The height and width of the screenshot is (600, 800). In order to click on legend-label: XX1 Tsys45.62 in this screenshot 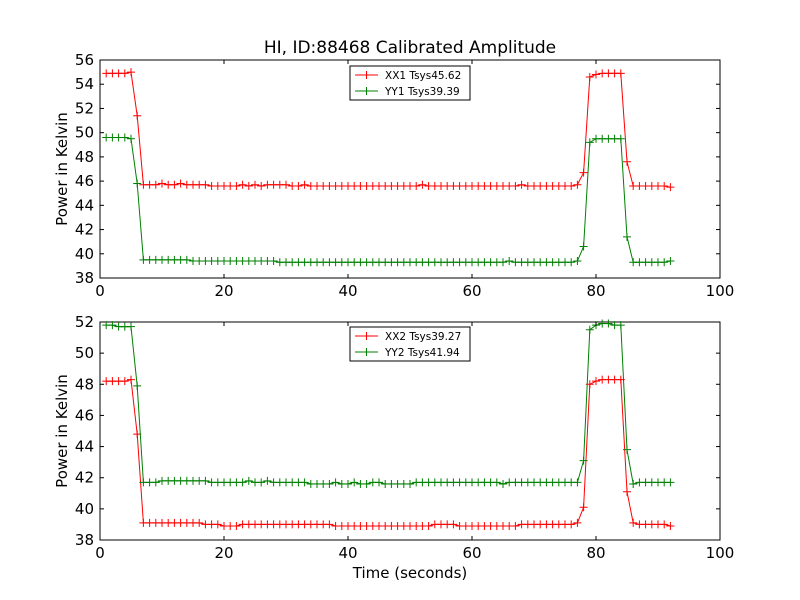, I will do `click(423, 76)`.